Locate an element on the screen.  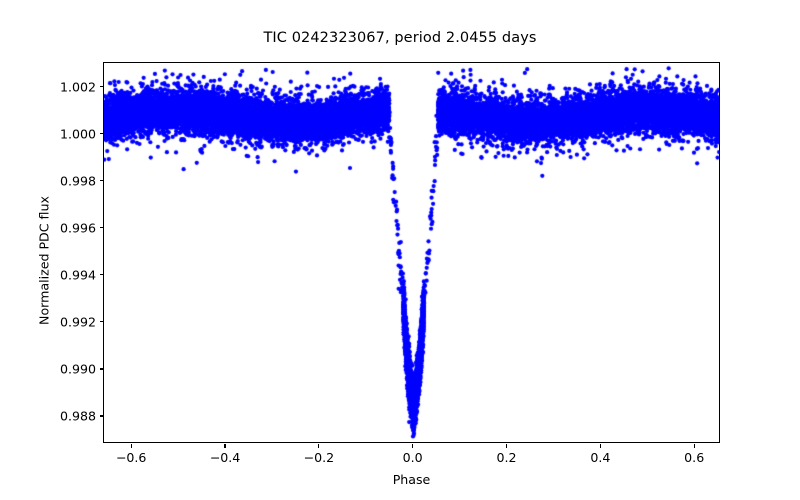
x-tick-label: 0.6 is located at coordinates (694, 457).